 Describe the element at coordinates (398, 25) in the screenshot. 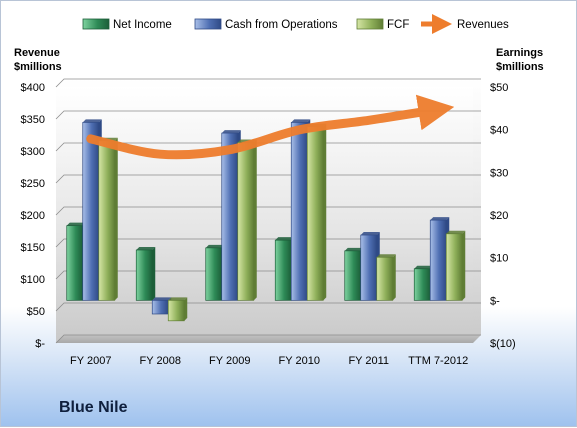

I see `legend-label-fcf: FCF` at that location.